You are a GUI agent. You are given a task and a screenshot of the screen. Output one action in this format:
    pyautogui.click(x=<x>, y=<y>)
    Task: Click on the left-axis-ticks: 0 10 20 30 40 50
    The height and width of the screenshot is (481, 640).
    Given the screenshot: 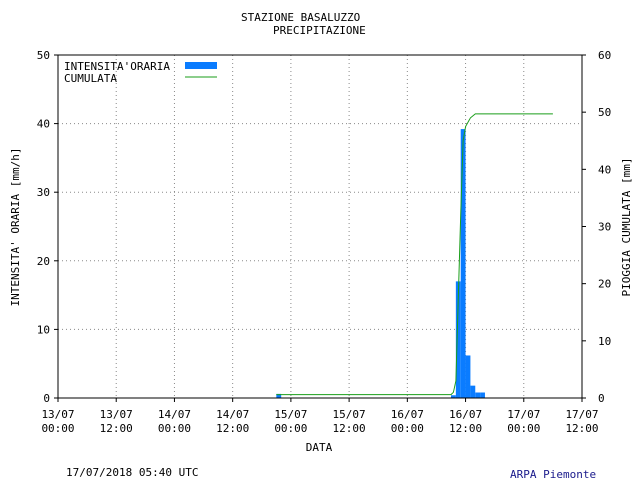 What is the action you would take?
    pyautogui.click(x=47, y=227)
    